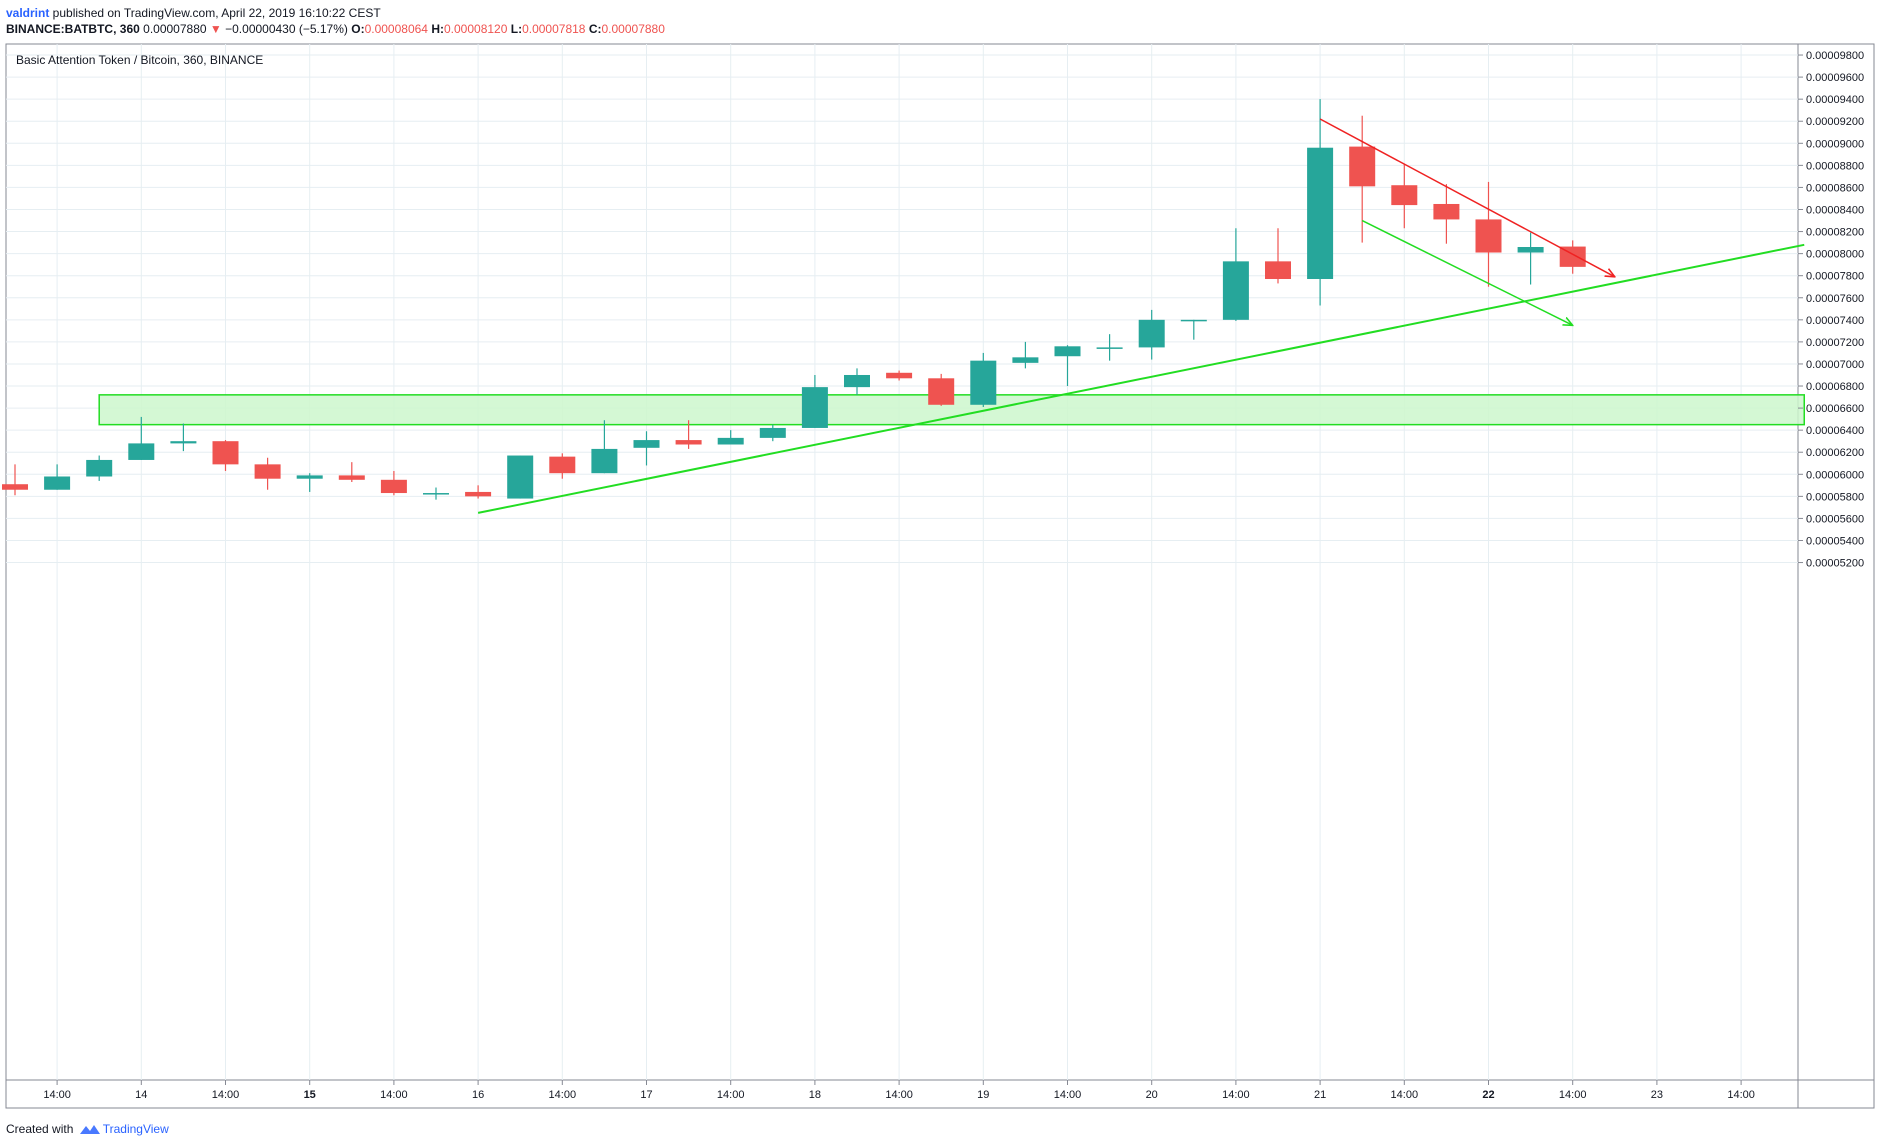 The height and width of the screenshot is (1145, 1880). What do you see at coordinates (478, 1095) in the screenshot?
I see `time-tick-label: 16` at bounding box center [478, 1095].